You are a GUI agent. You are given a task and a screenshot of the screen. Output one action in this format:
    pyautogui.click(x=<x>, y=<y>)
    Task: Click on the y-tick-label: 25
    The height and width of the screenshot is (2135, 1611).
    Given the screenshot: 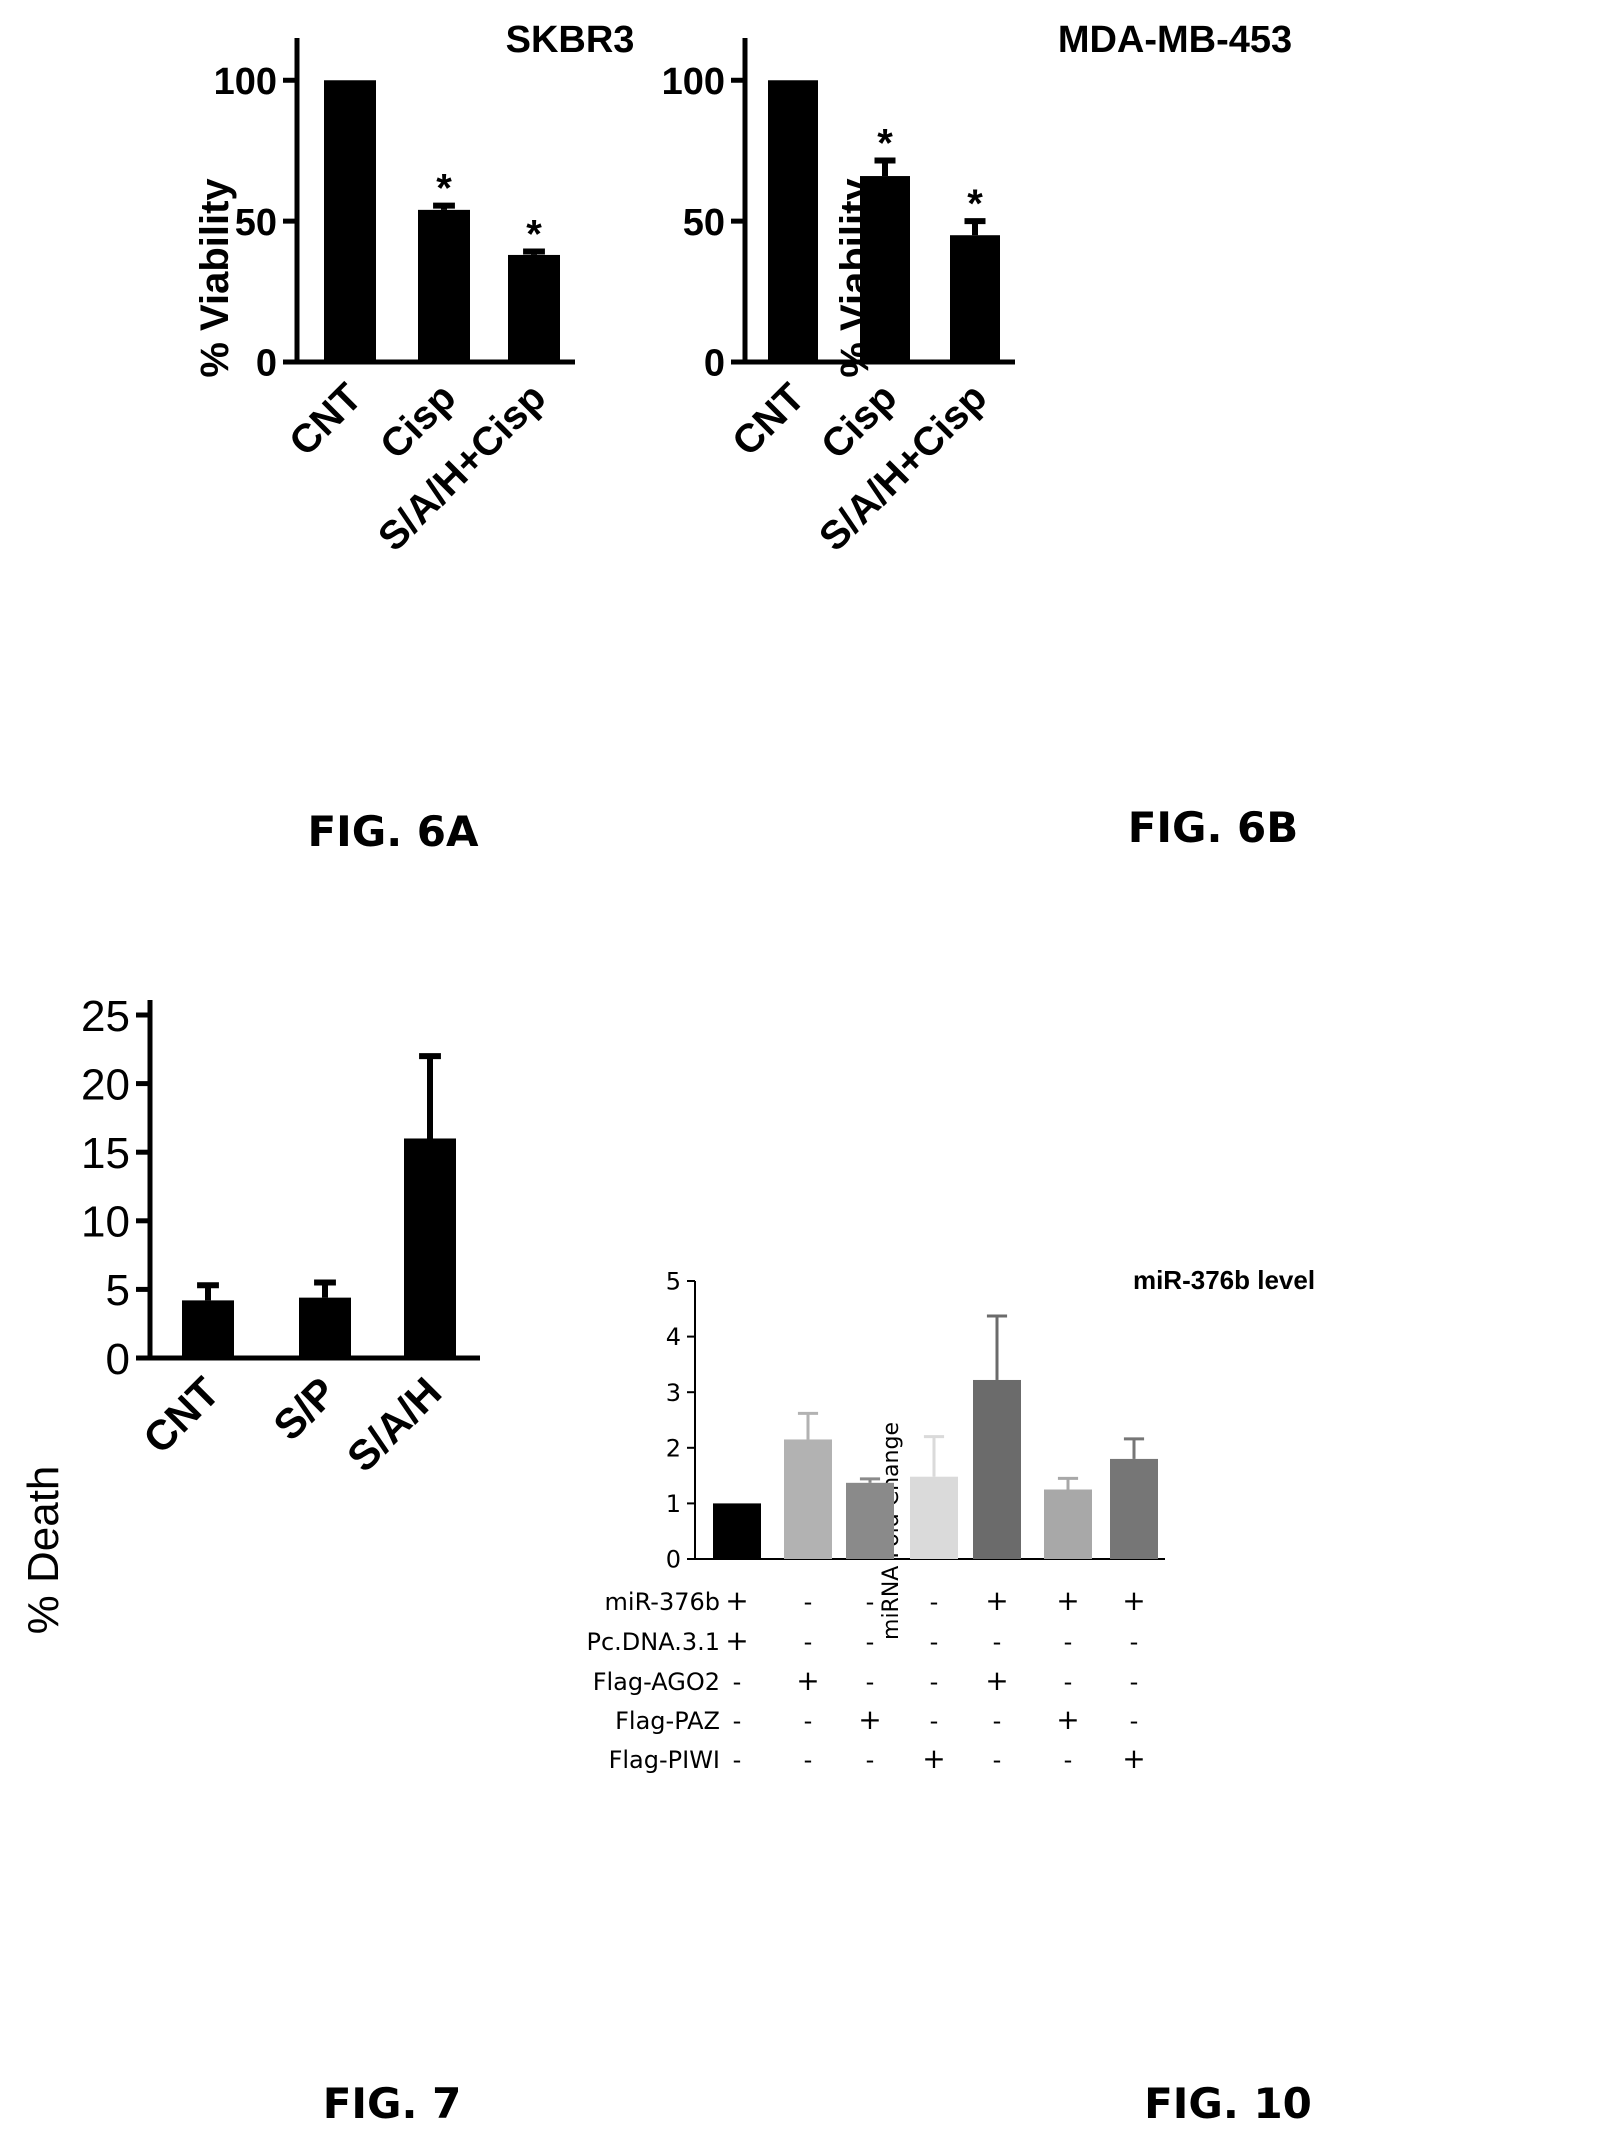 What is the action you would take?
    pyautogui.click(x=105, y=1016)
    